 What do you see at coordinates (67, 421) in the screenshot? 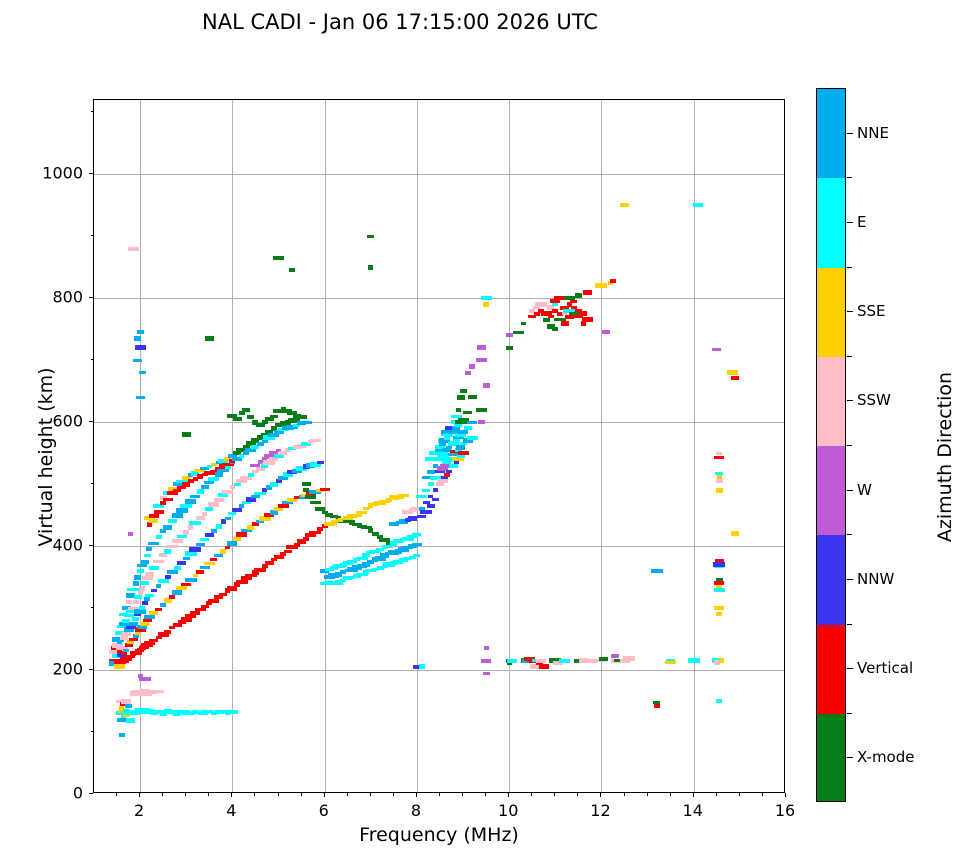
I see `y-tick-label: 600` at bounding box center [67, 421].